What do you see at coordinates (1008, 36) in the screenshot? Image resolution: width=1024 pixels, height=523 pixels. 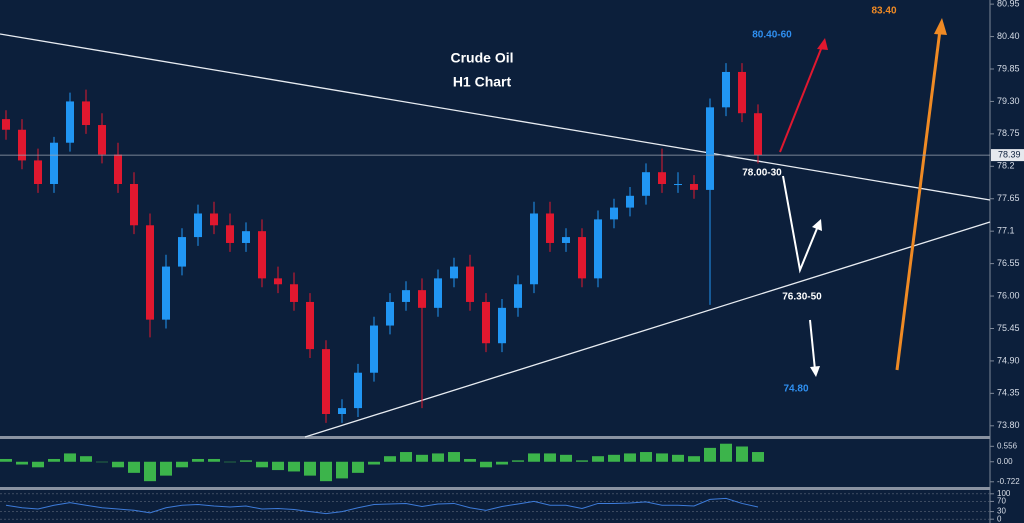 I see `y-tick-label: 80.40` at bounding box center [1008, 36].